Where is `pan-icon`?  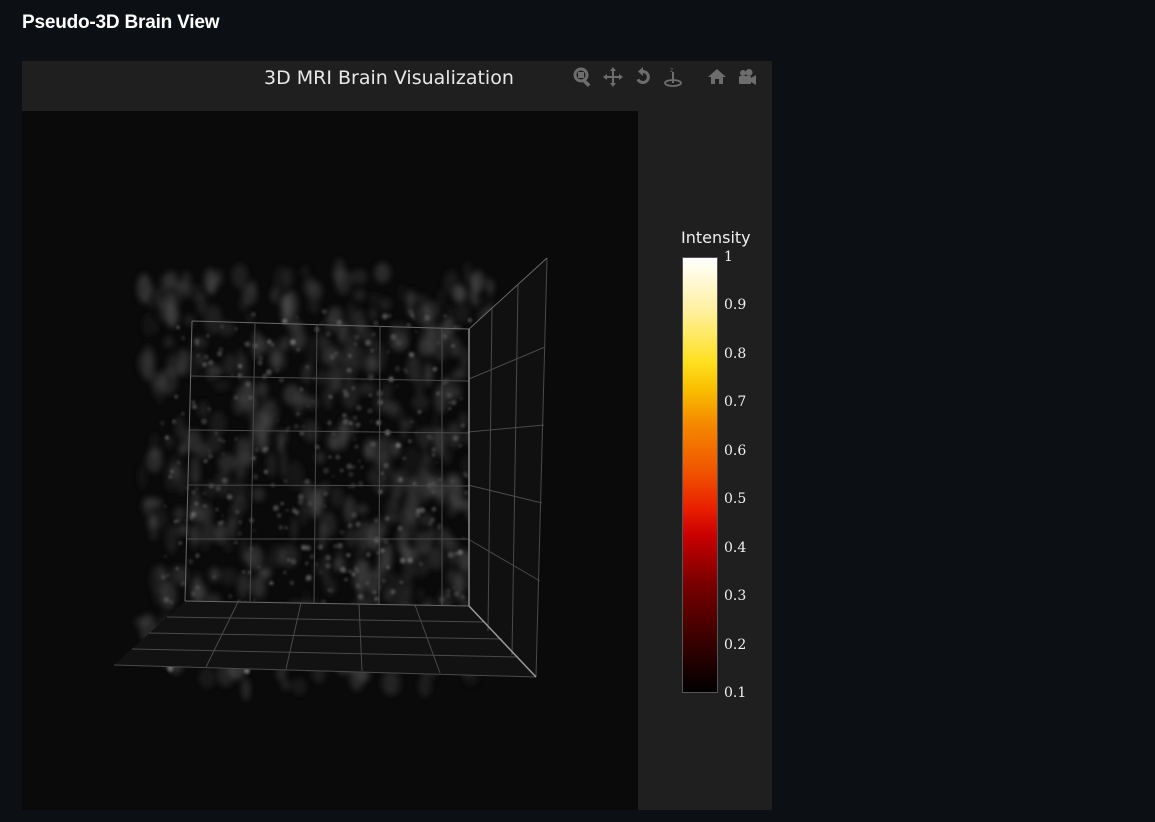
pan-icon is located at coordinates (613, 77).